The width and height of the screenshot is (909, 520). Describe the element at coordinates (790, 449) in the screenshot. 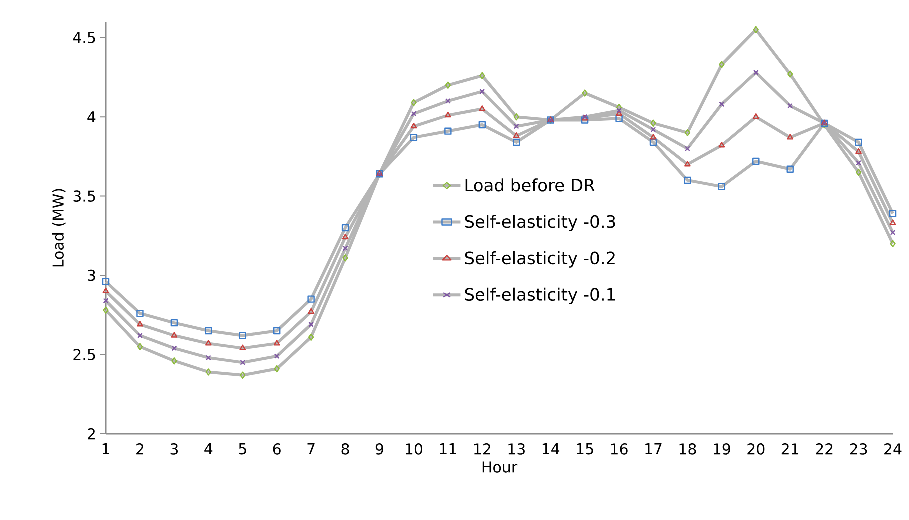

I see `x-tick-label: 21` at that location.